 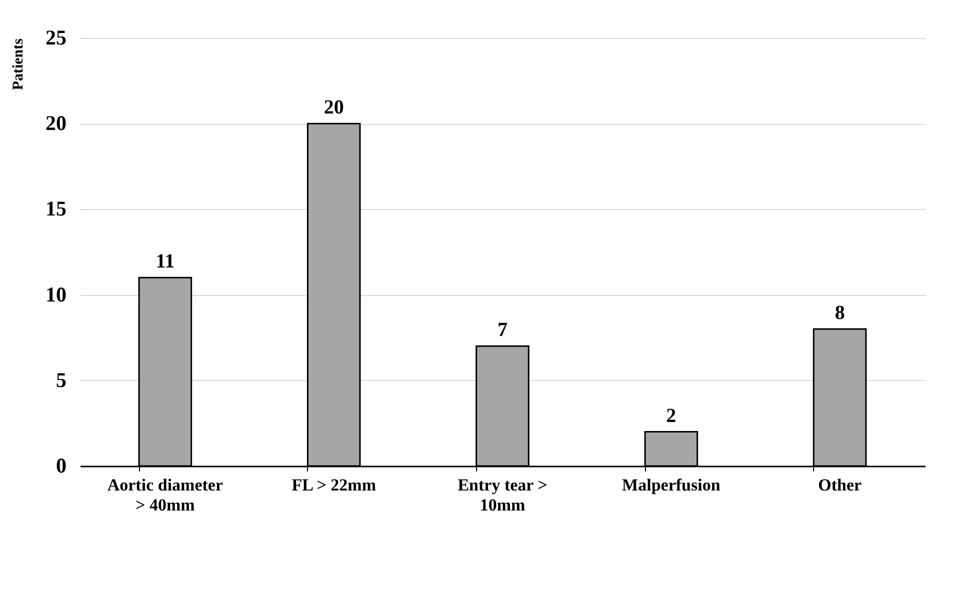 I want to click on data-label: 2, so click(x=671, y=415).